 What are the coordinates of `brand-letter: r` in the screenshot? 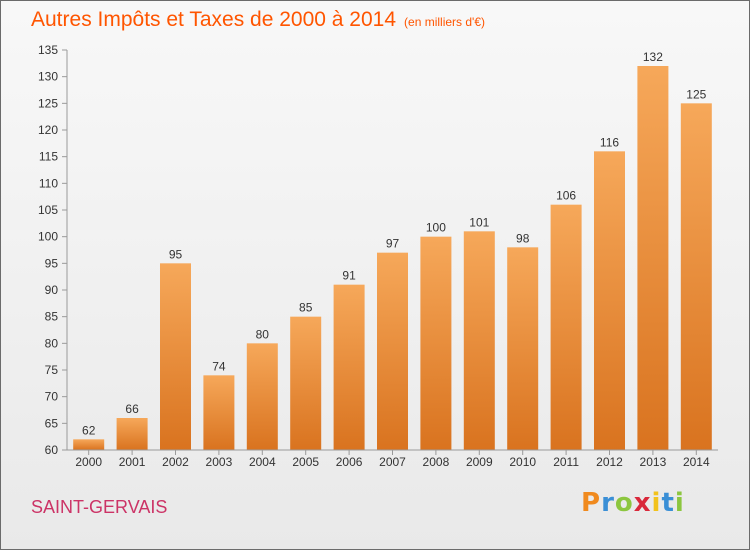 It's located at (608, 503).